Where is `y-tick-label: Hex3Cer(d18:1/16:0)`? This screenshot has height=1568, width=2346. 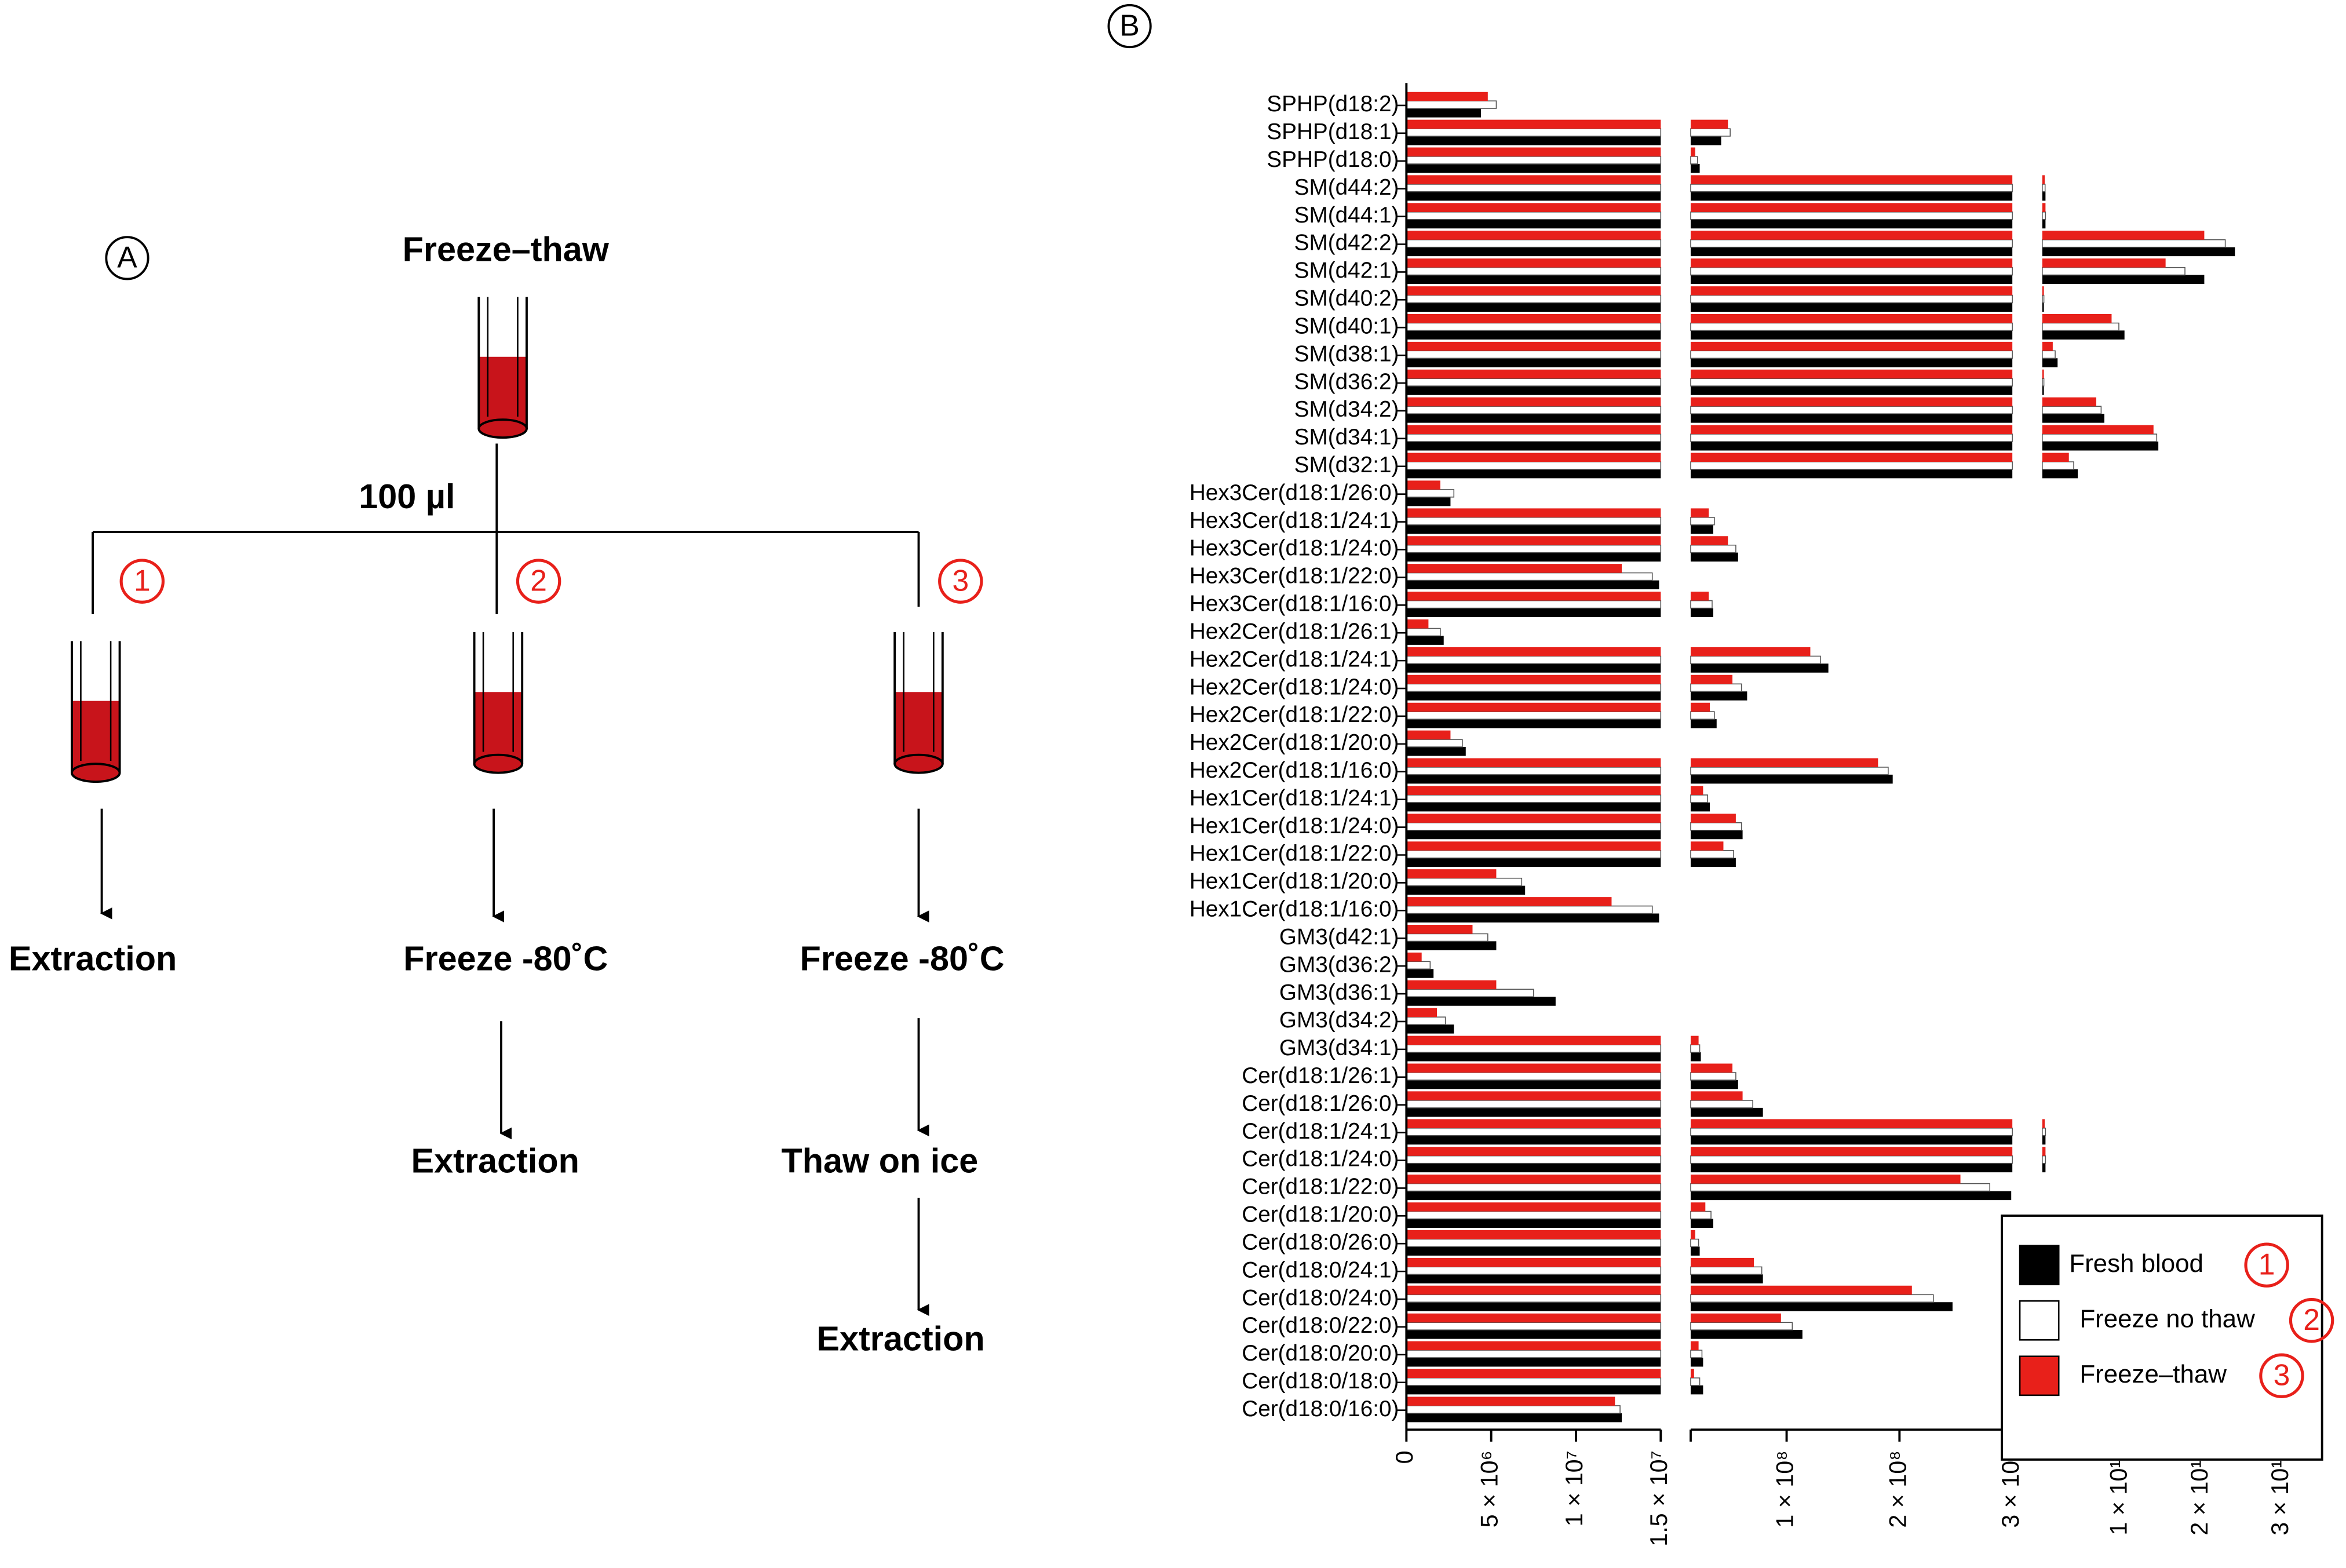
y-tick-label: Hex3Cer(d18:1/16:0) is located at coordinates (1295, 604).